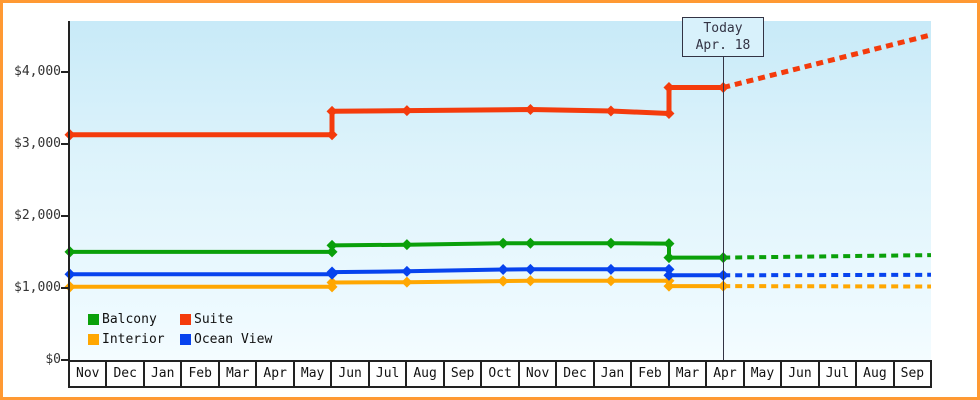 This screenshot has width=980, height=400. What do you see at coordinates (397, 283) in the screenshot?
I see `series-interior-line` at bounding box center [397, 283].